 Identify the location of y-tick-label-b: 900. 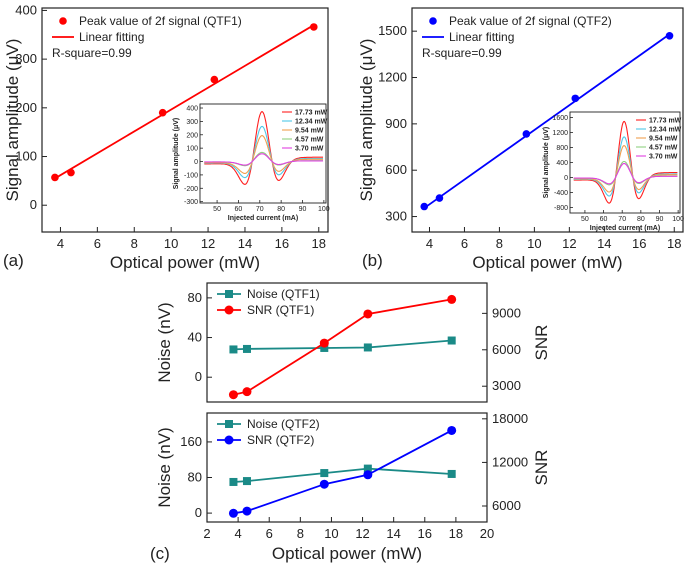
(396, 123).